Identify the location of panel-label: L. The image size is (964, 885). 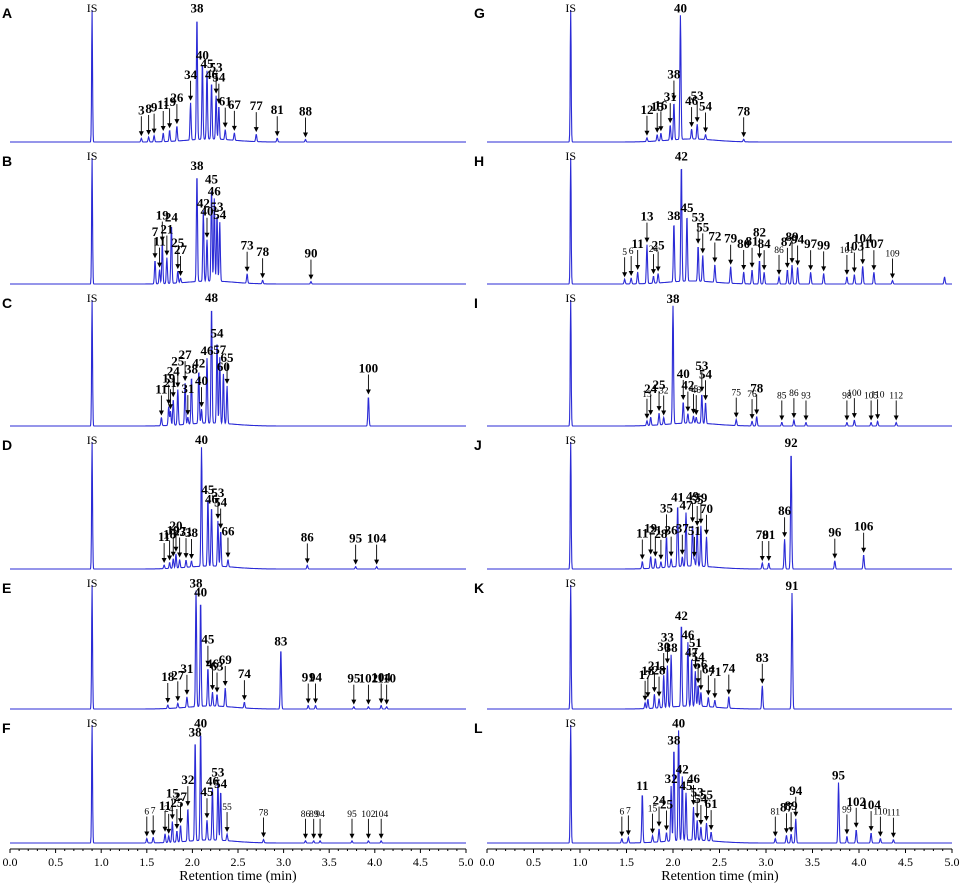
(478, 728).